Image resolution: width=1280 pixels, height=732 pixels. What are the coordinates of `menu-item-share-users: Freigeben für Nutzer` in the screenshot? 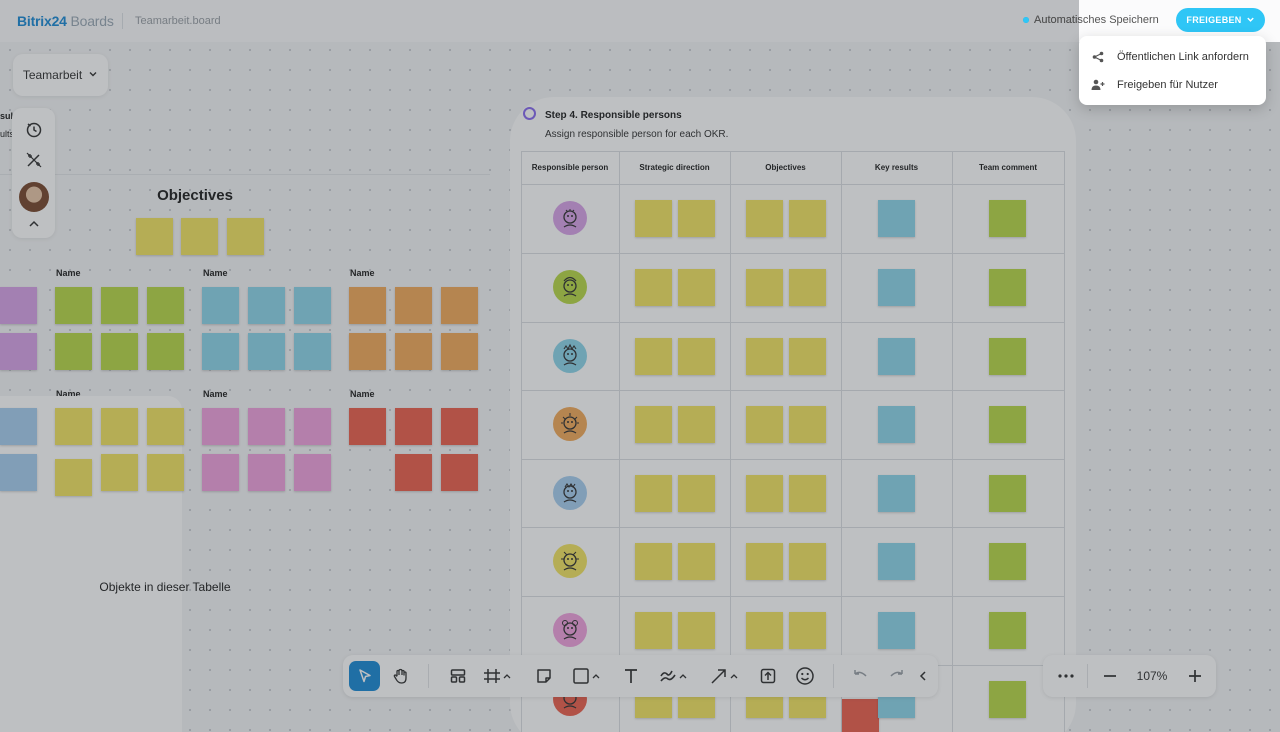 It's located at (1172, 85).